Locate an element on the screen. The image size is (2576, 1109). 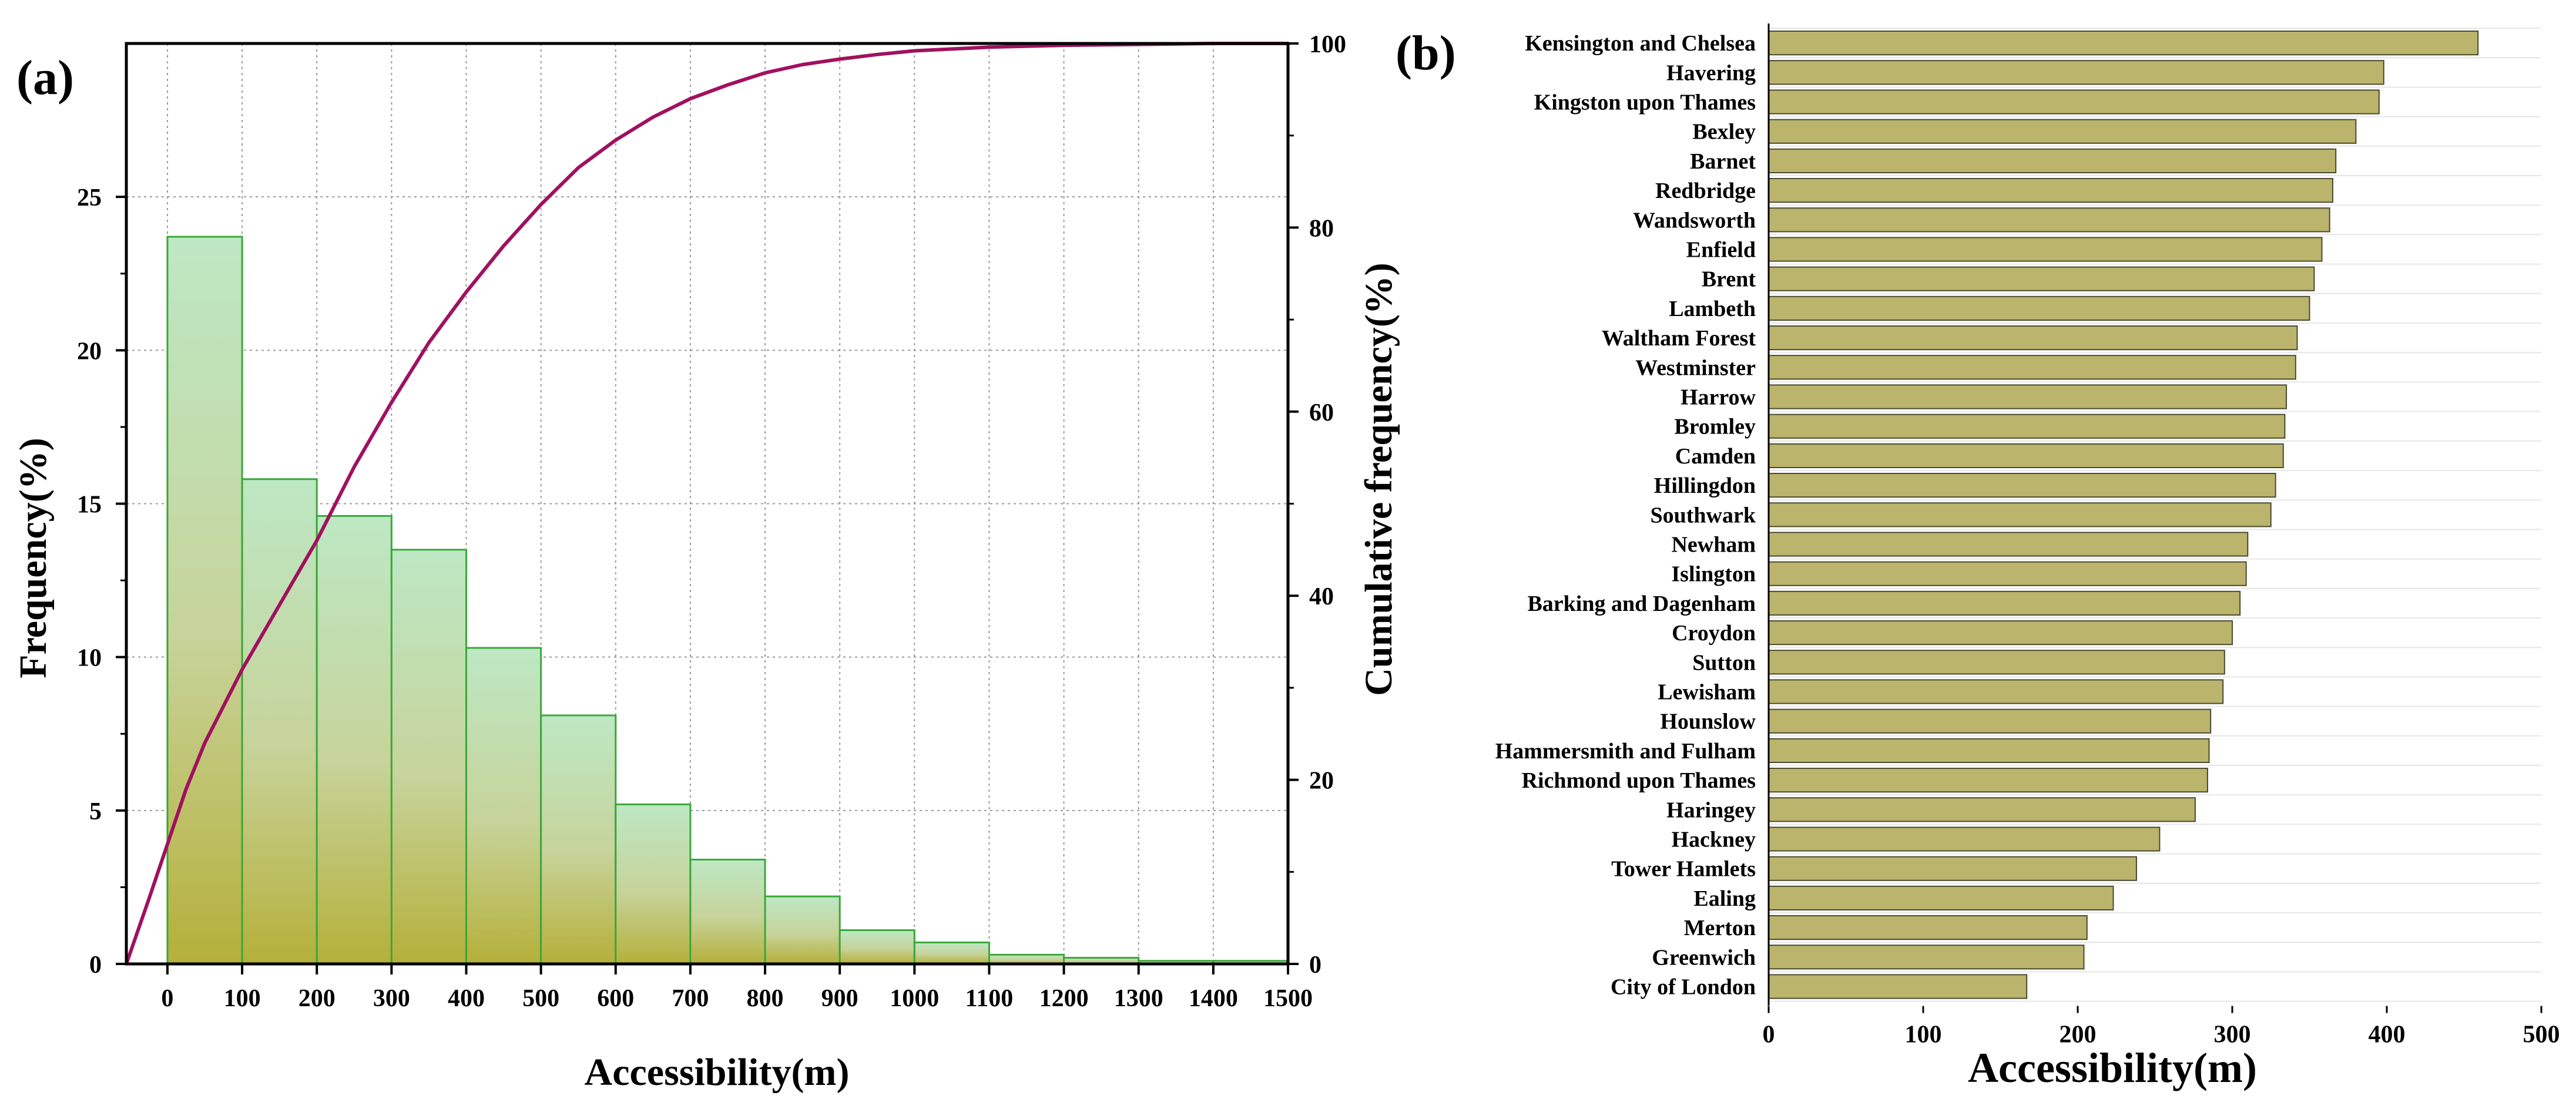
x-tick-label: 700 is located at coordinates (690, 998).